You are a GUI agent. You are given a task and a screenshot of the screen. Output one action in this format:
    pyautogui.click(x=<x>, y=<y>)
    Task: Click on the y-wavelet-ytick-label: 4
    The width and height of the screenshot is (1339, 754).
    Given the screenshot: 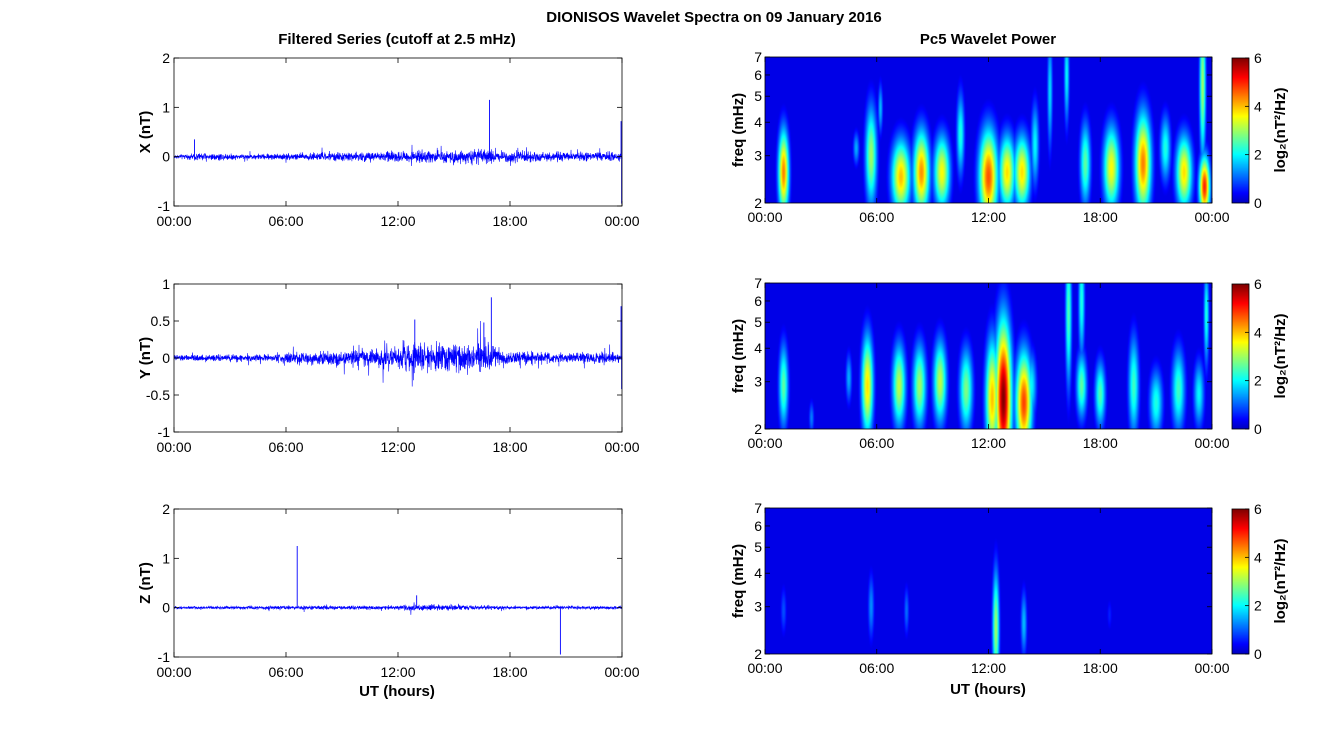 What is the action you would take?
    pyautogui.click(x=758, y=348)
    